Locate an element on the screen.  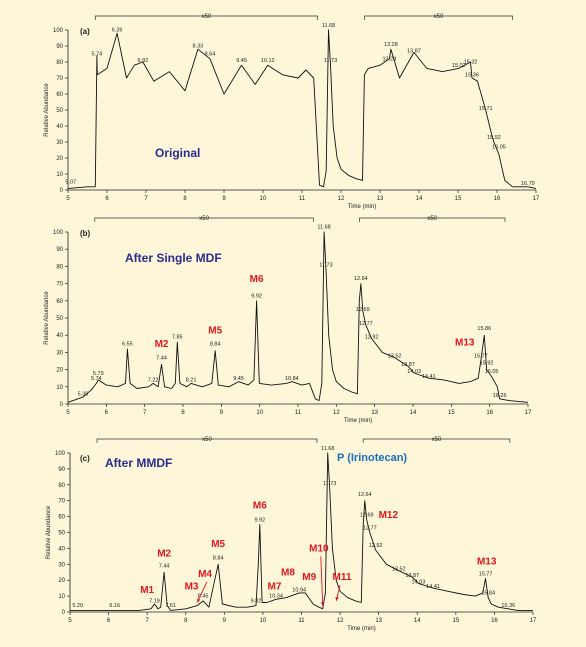
peak-label: 14.41 is located at coordinates (433, 587).